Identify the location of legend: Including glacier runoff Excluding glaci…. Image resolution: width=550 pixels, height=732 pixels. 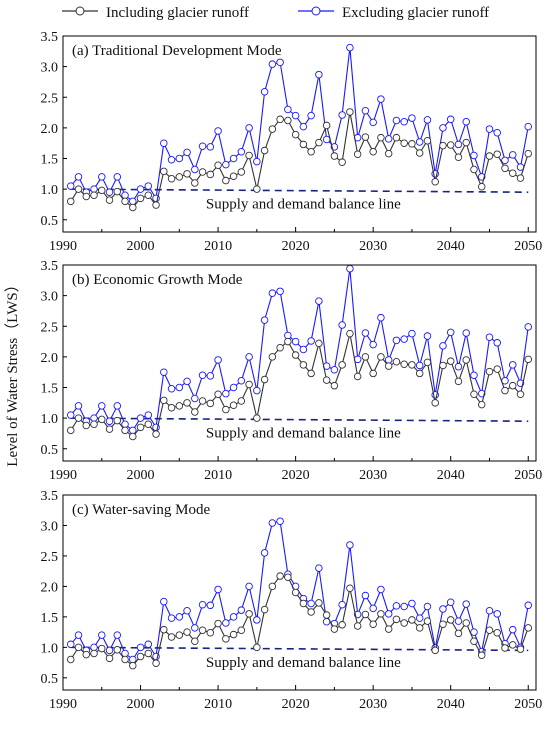
(275, 13).